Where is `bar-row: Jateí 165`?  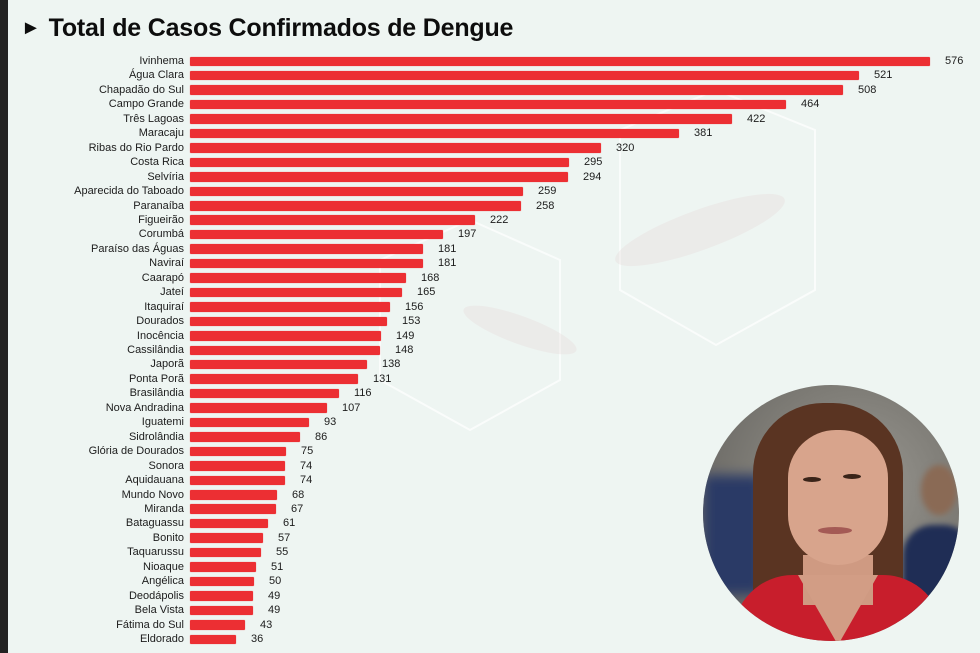
bar-row: Jateí 165 is located at coordinates (490, 292).